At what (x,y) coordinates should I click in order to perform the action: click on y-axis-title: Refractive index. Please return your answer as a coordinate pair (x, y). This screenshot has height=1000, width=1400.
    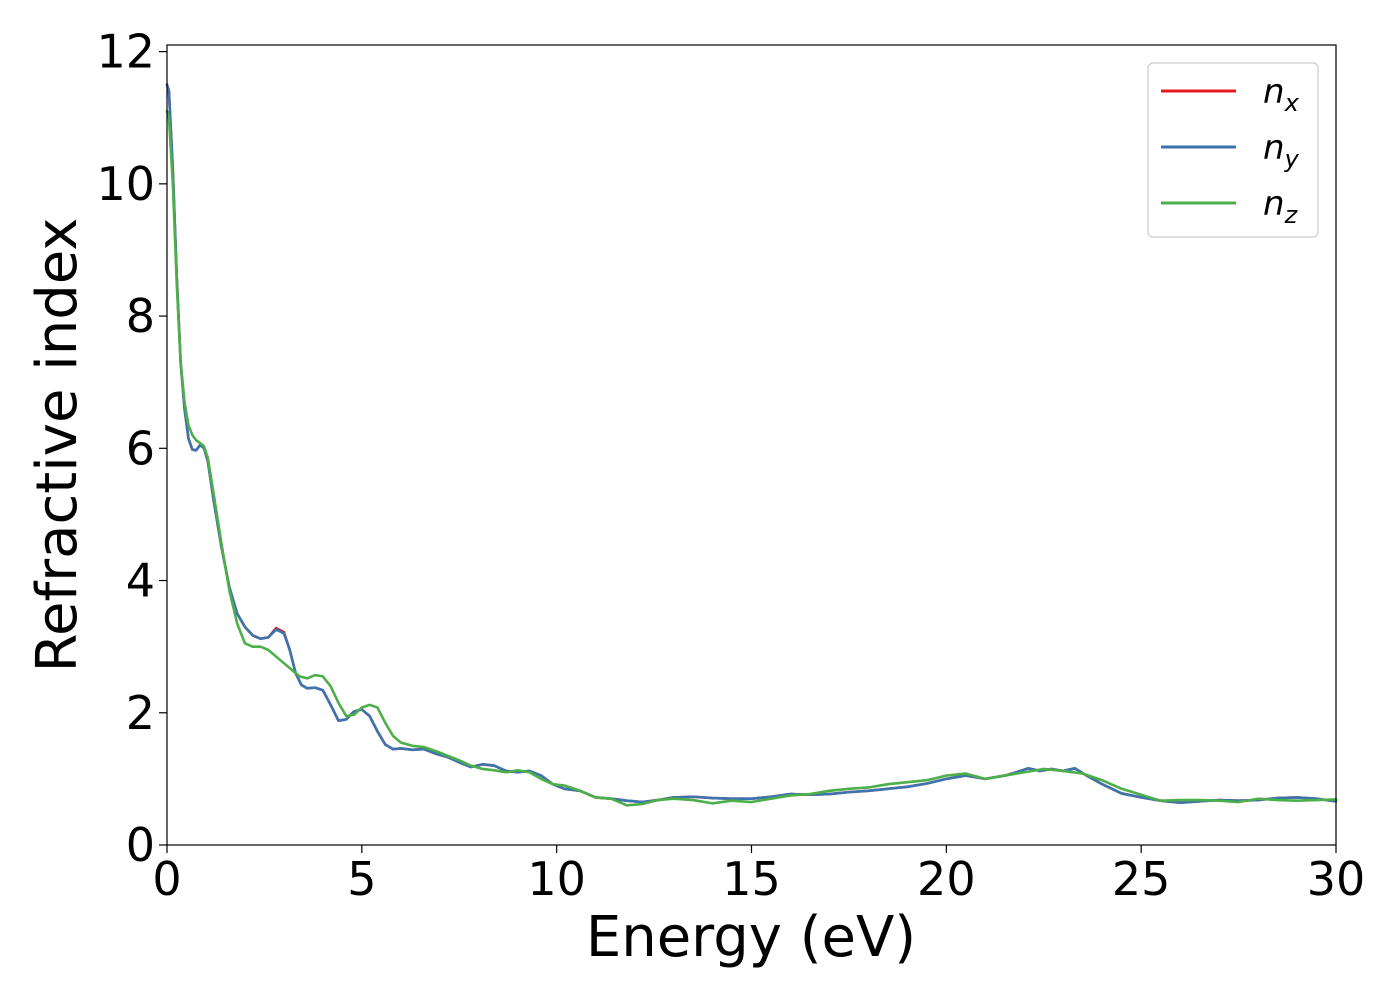
    Looking at the image, I should click on (57, 445).